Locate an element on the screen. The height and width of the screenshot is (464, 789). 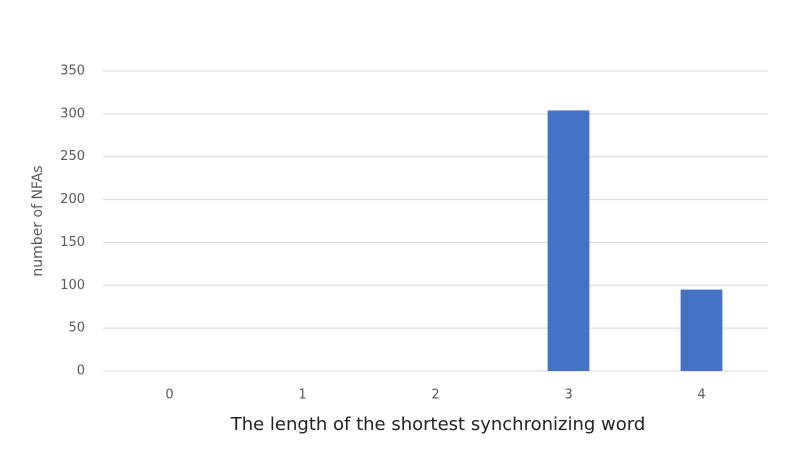
y-tick-label: 50 is located at coordinates (76, 328).